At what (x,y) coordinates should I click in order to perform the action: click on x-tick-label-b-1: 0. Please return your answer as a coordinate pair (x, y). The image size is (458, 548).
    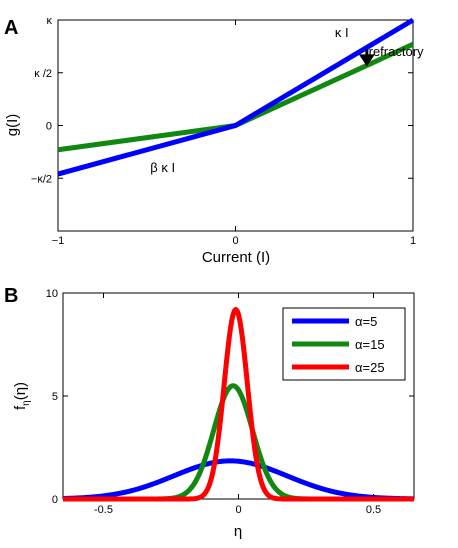
    Looking at the image, I should click on (238, 510).